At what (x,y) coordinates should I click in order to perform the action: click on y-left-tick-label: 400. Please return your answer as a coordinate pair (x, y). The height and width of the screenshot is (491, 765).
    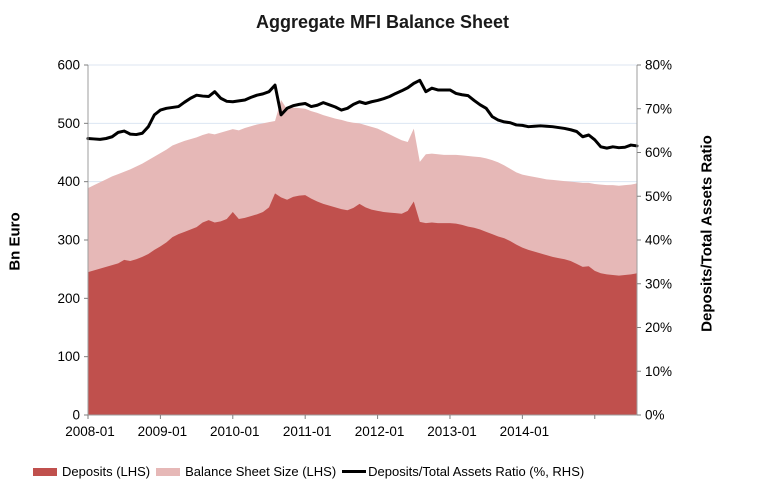
    Looking at the image, I should click on (68, 181).